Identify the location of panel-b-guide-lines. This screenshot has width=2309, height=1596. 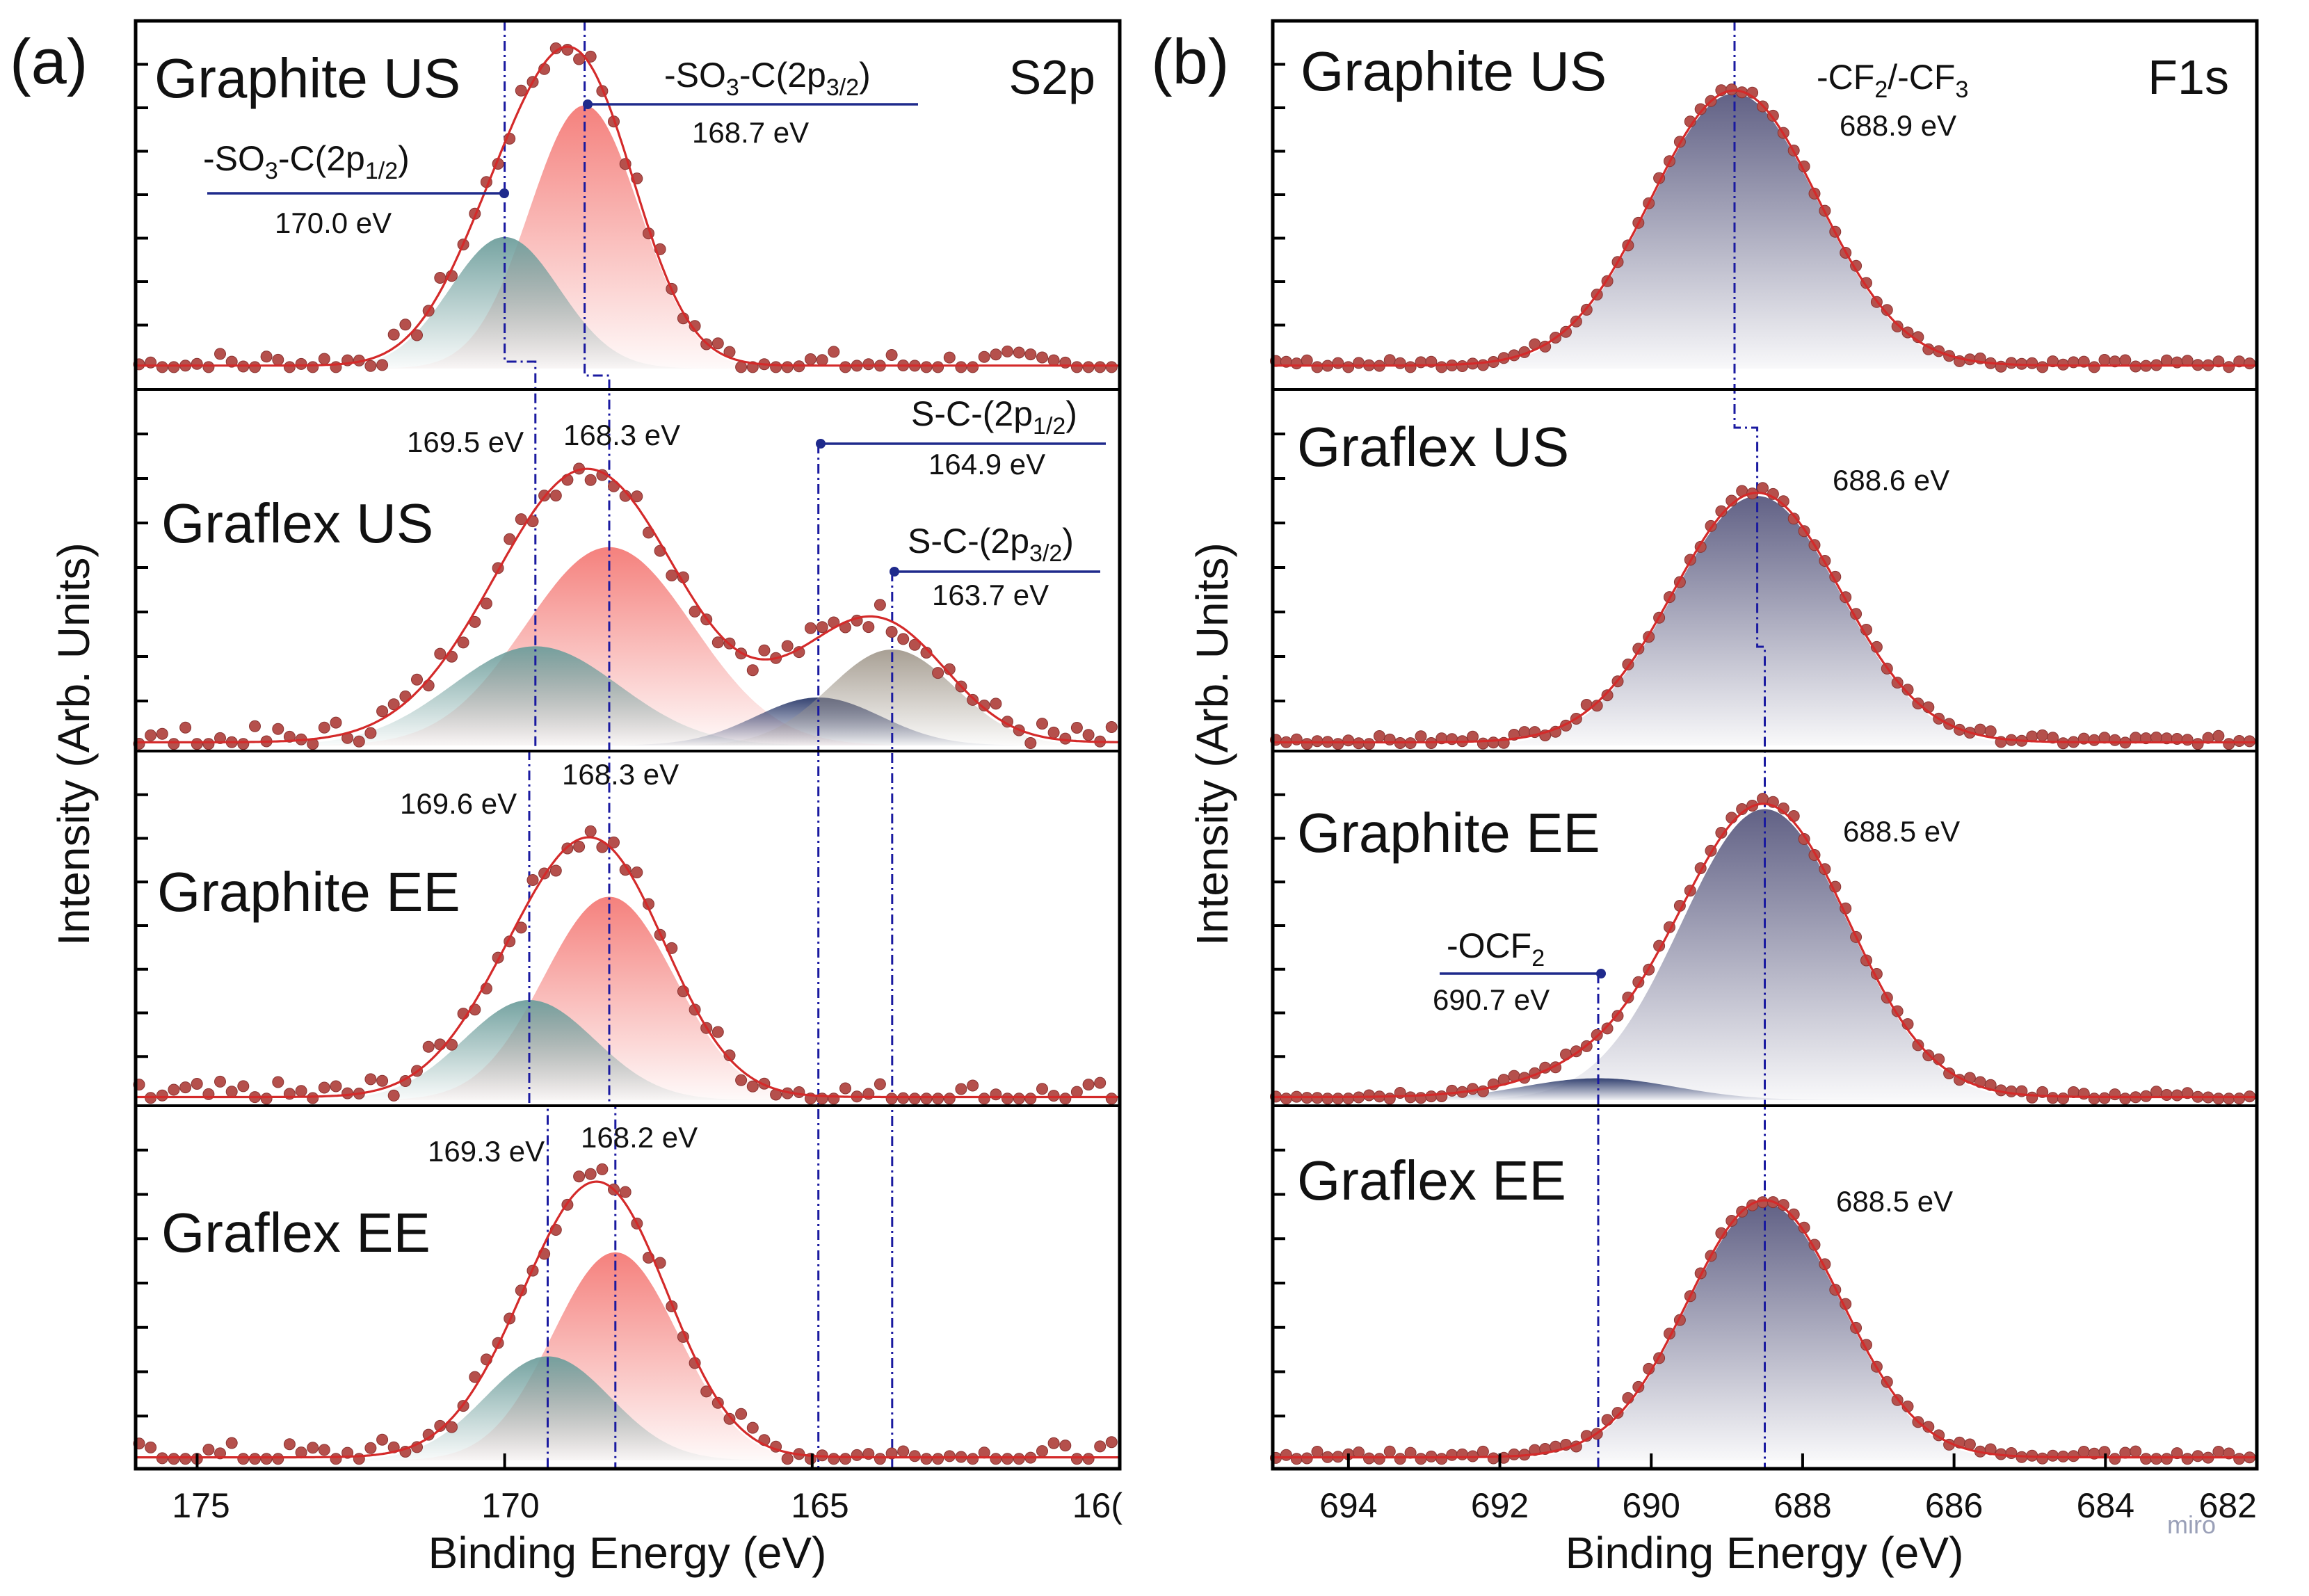
(1681, 745).